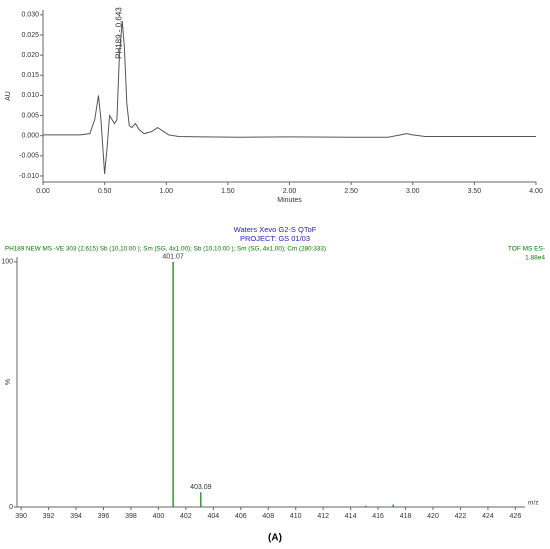 This screenshot has height=549, width=550. Describe the element at coordinates (488, 516) in the screenshot. I see `x-tick-label: 424` at that location.